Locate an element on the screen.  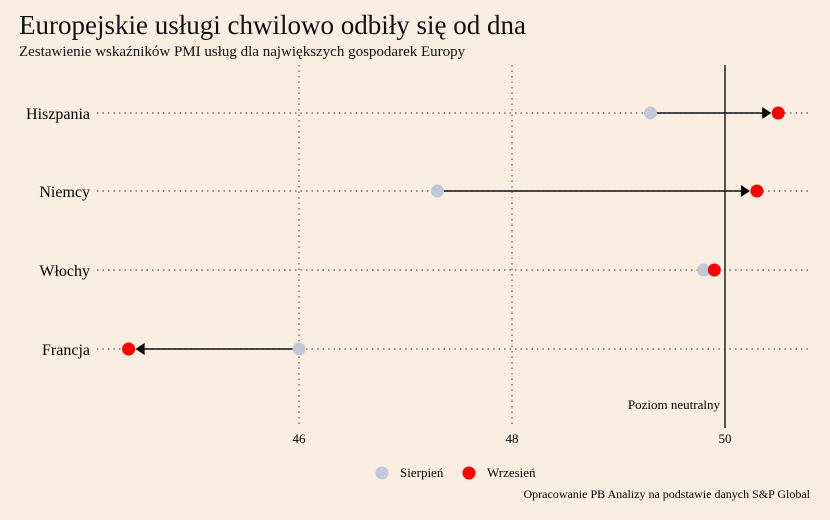
x-tick-label: 48 is located at coordinates (512, 438).